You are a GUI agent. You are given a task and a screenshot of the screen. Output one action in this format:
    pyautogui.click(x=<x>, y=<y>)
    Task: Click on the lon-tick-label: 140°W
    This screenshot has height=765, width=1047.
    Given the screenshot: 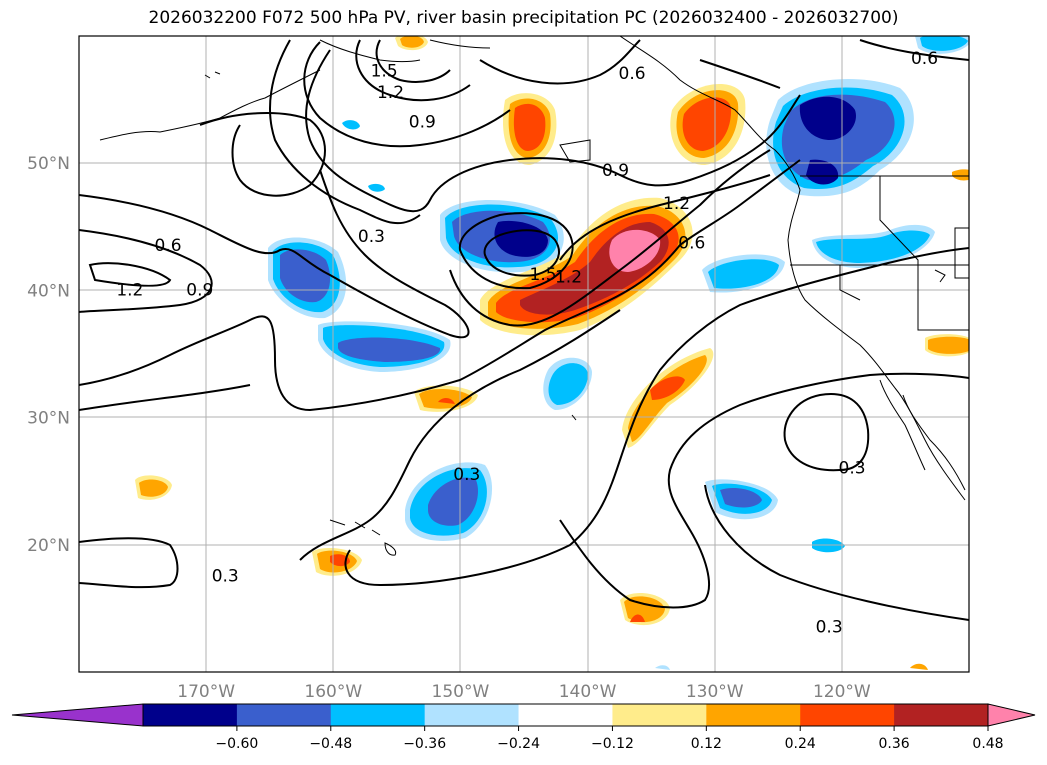 What is the action you would take?
    pyautogui.click(x=588, y=692)
    